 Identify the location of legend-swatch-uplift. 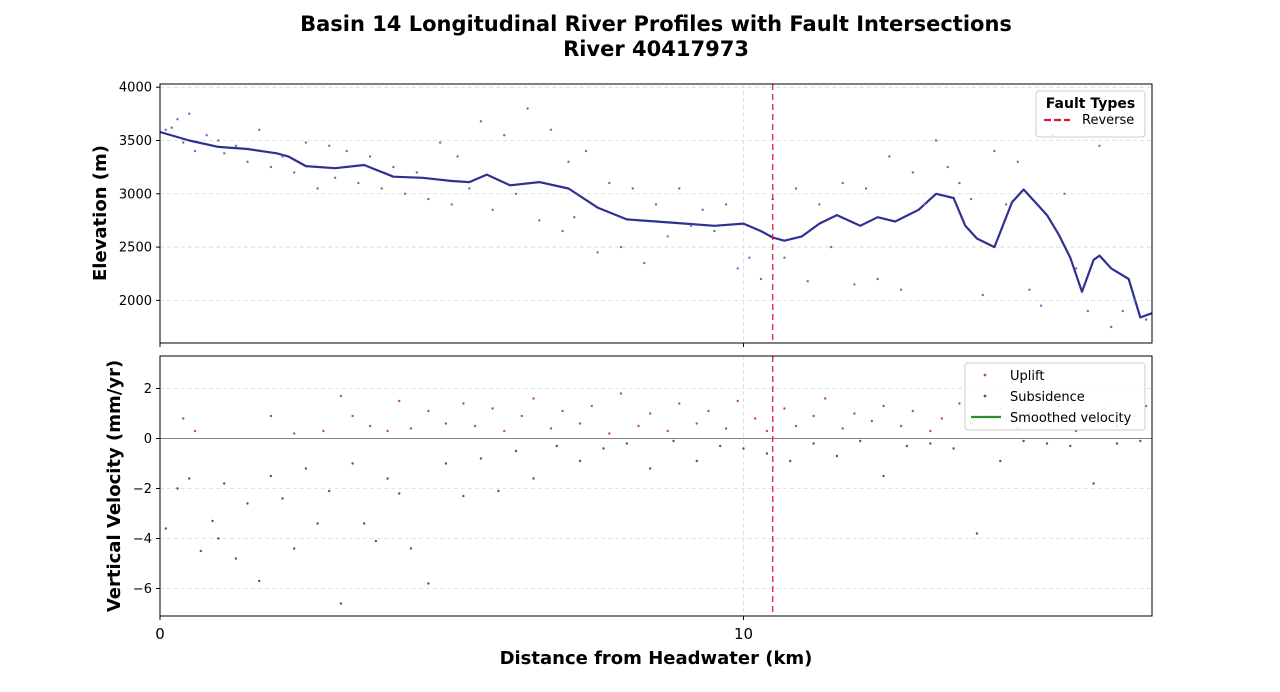
(985, 375).